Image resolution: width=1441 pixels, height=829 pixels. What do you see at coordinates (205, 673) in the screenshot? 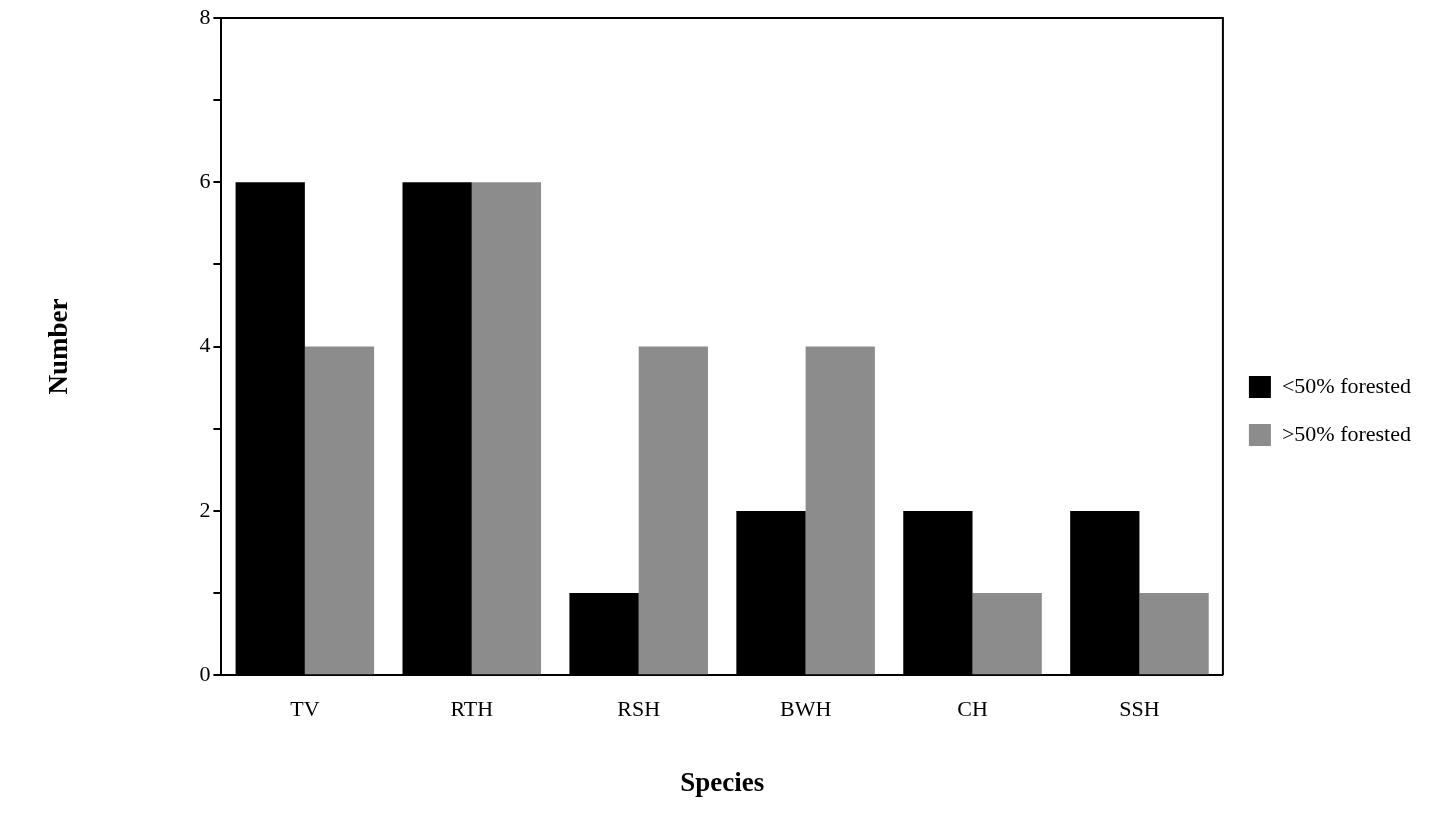
I see `y-tick-label: 0` at bounding box center [205, 673].